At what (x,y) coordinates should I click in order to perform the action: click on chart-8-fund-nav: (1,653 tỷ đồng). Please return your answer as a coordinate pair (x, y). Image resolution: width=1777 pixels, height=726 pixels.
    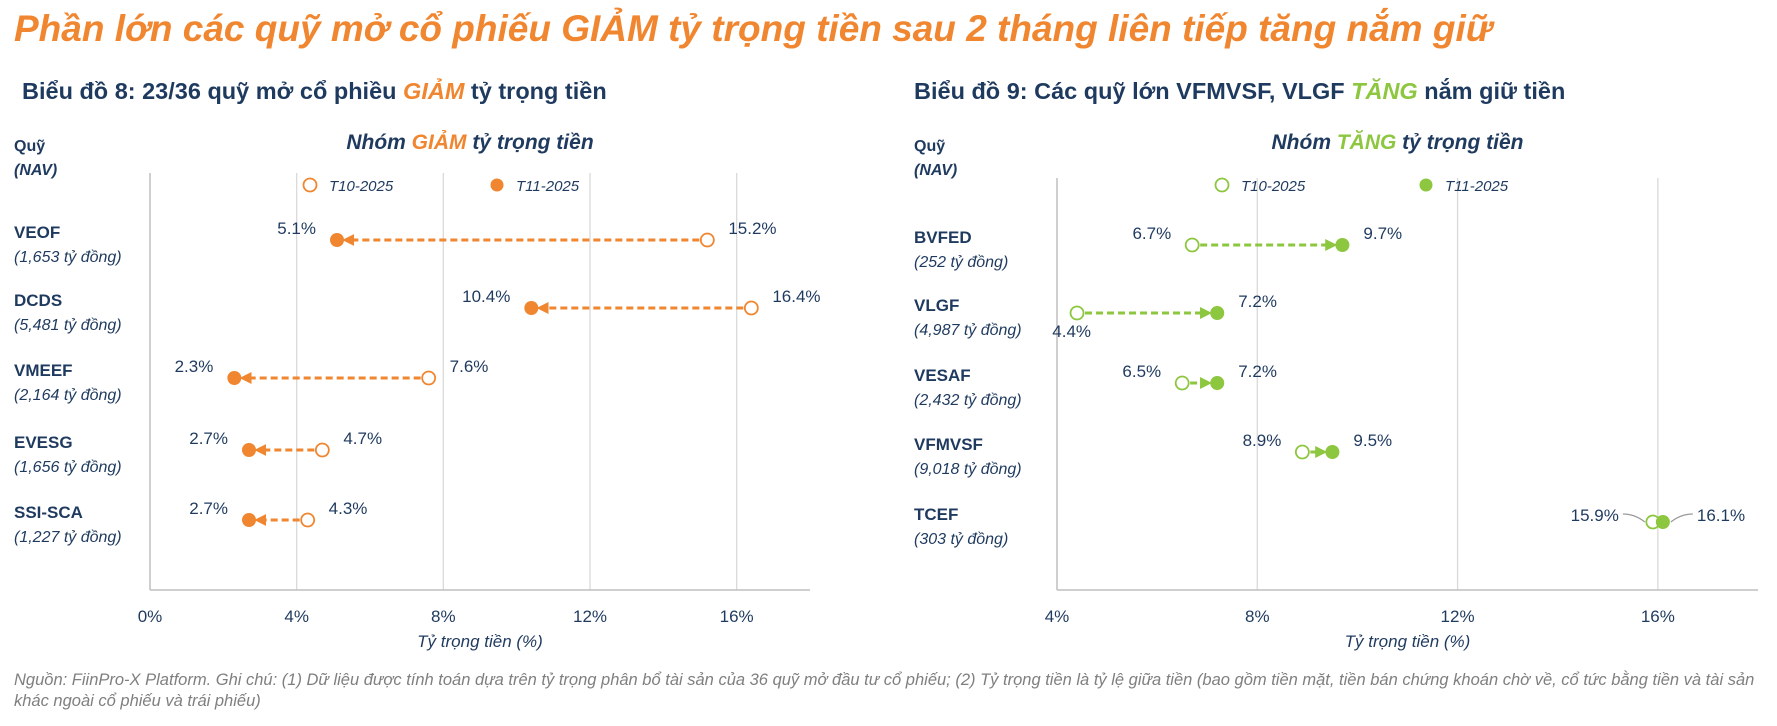
    Looking at the image, I should click on (68, 257).